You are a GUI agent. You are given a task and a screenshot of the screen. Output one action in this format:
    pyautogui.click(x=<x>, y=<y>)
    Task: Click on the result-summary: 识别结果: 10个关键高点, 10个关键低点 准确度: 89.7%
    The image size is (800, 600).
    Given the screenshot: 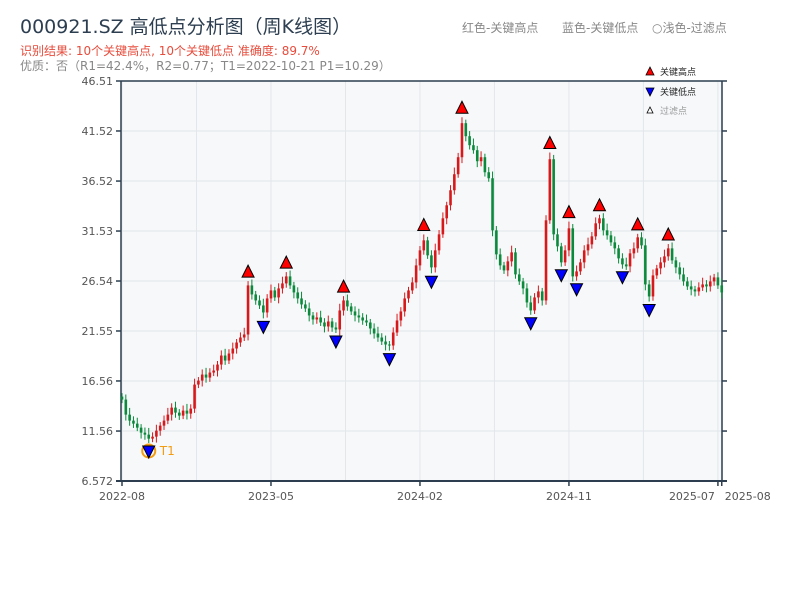 What is the action you would take?
    pyautogui.click(x=170, y=51)
    